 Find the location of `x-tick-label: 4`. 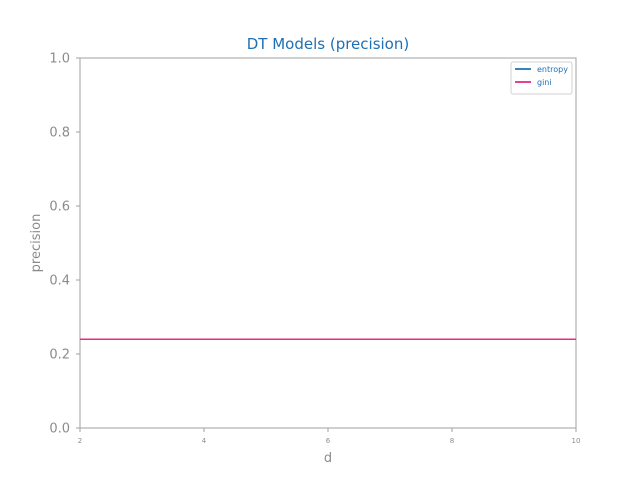

x-tick-label: 4 is located at coordinates (204, 441).